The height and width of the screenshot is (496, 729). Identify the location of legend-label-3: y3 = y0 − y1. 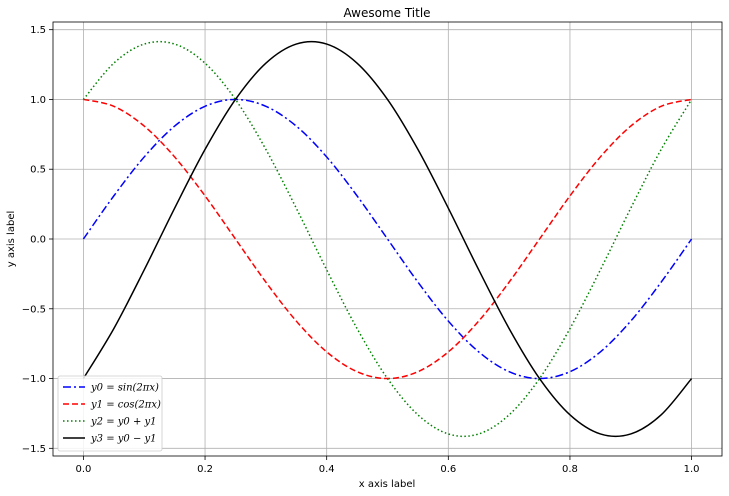
(123, 439).